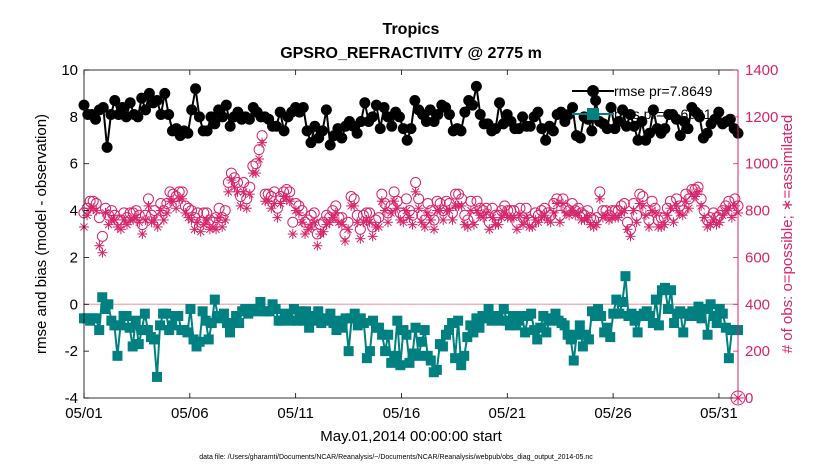  What do you see at coordinates (411, 436) in the screenshot?
I see `x-axis-label: May.01,2014 00:00:00 start` at bounding box center [411, 436].